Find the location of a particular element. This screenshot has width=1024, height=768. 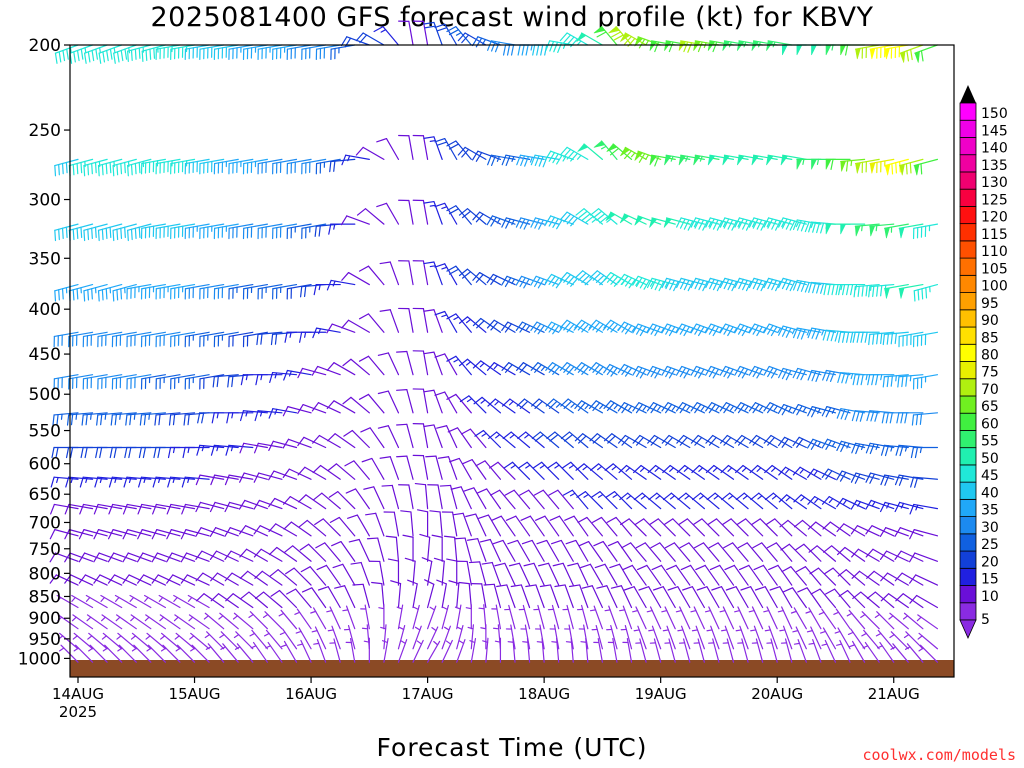

colorbar-label: 35 is located at coordinates (990, 511).